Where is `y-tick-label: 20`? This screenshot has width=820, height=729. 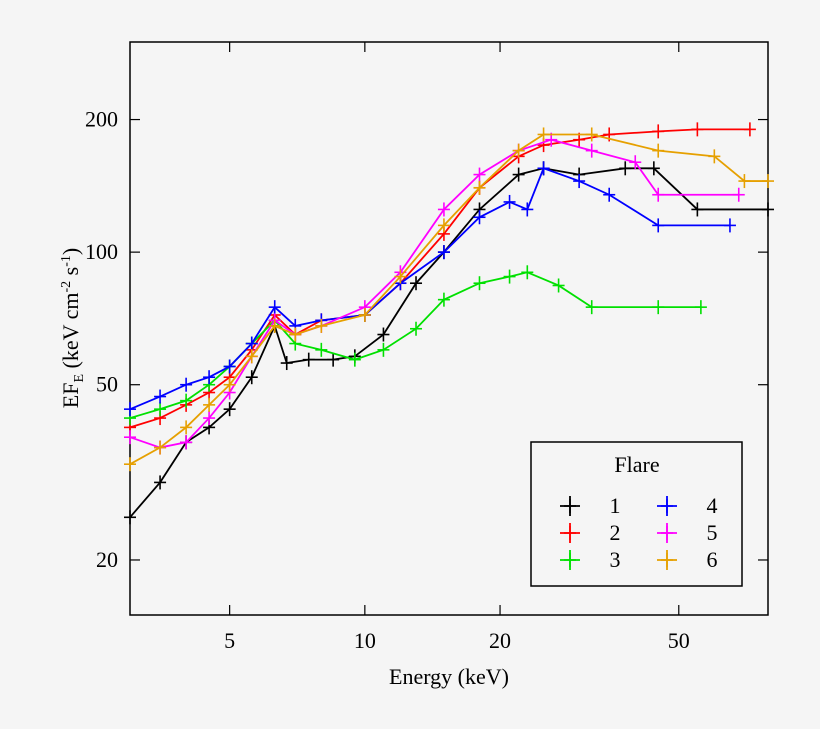
y-tick-label: 20 is located at coordinates (107, 559).